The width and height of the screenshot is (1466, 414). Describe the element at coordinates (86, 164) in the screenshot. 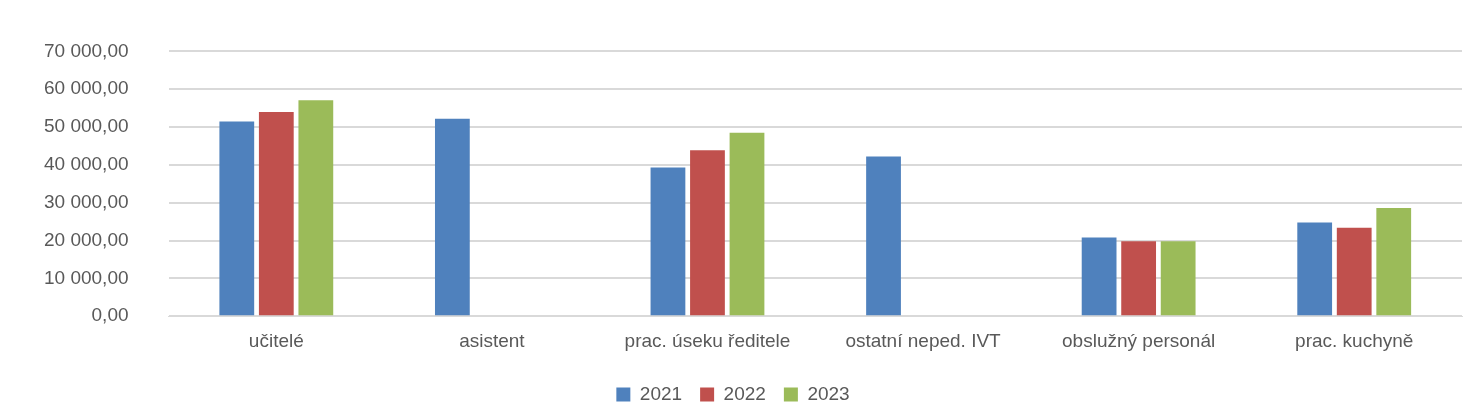

I see `y-tick-label: 40 000,00` at that location.